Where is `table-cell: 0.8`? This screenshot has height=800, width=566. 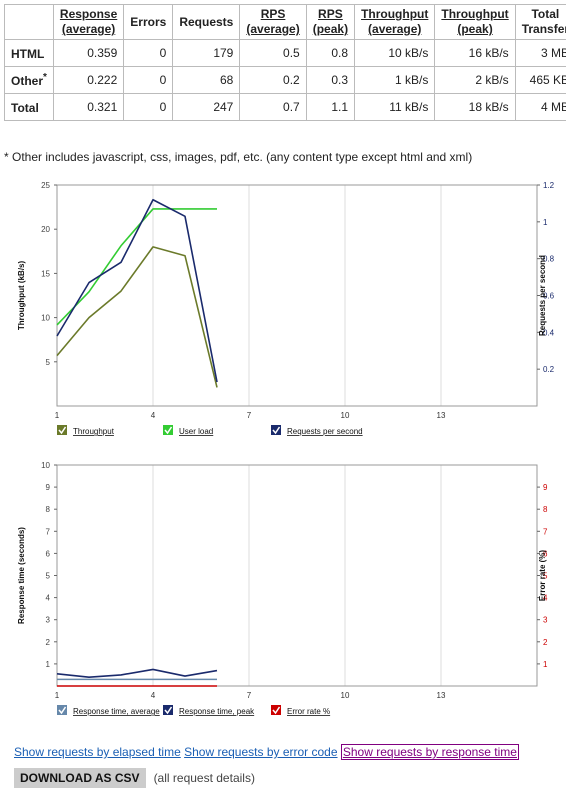
table-cell: 0.8 is located at coordinates (330, 53).